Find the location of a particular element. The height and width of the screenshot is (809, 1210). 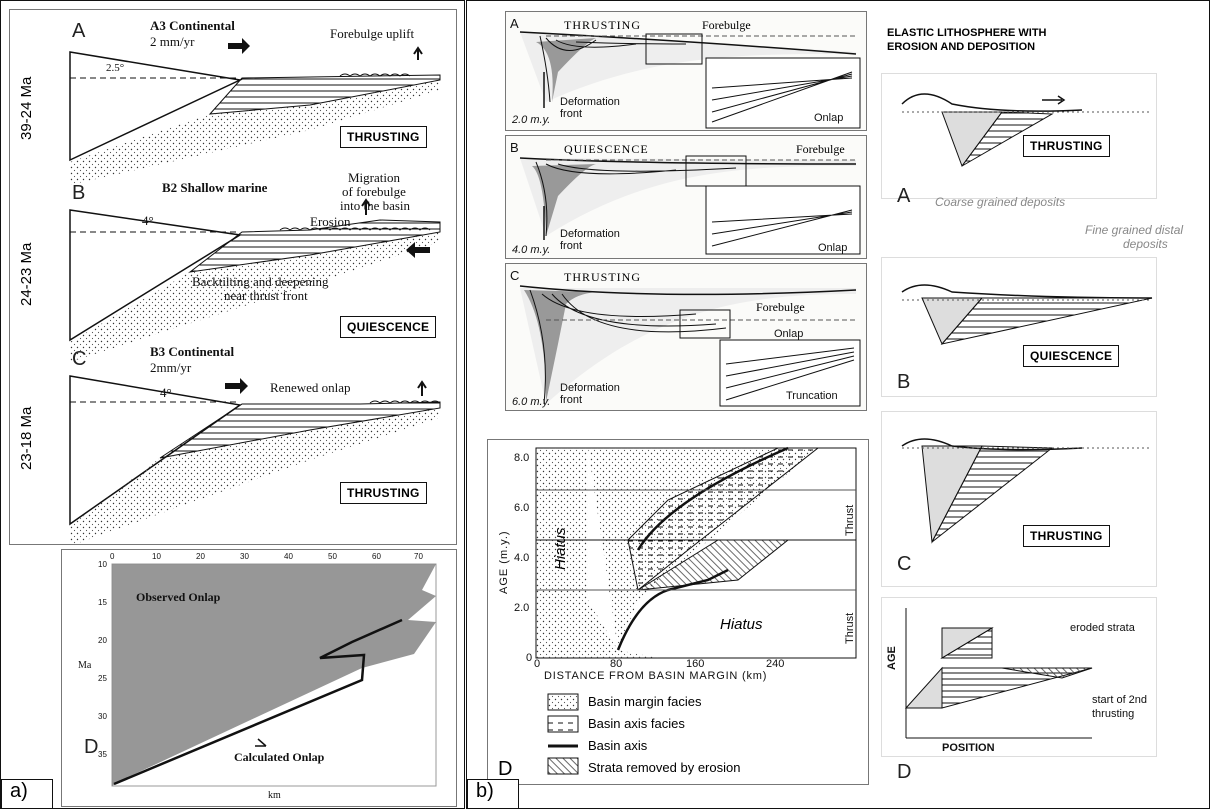

b-d-hiatus-top: Hiatus is located at coordinates (560, 548).